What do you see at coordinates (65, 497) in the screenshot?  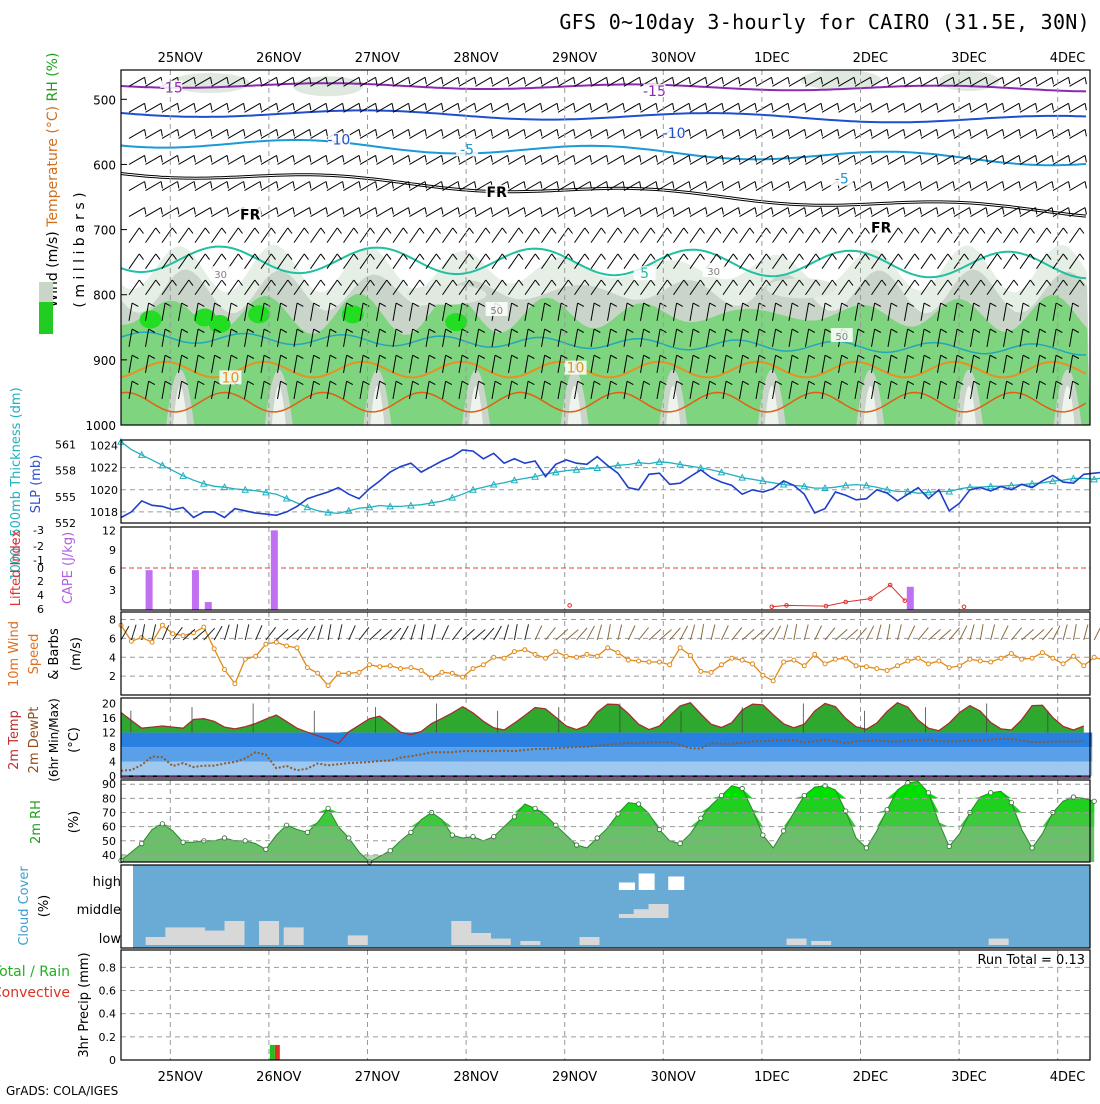 I see `thickness-tick-label: 555` at bounding box center [65, 497].